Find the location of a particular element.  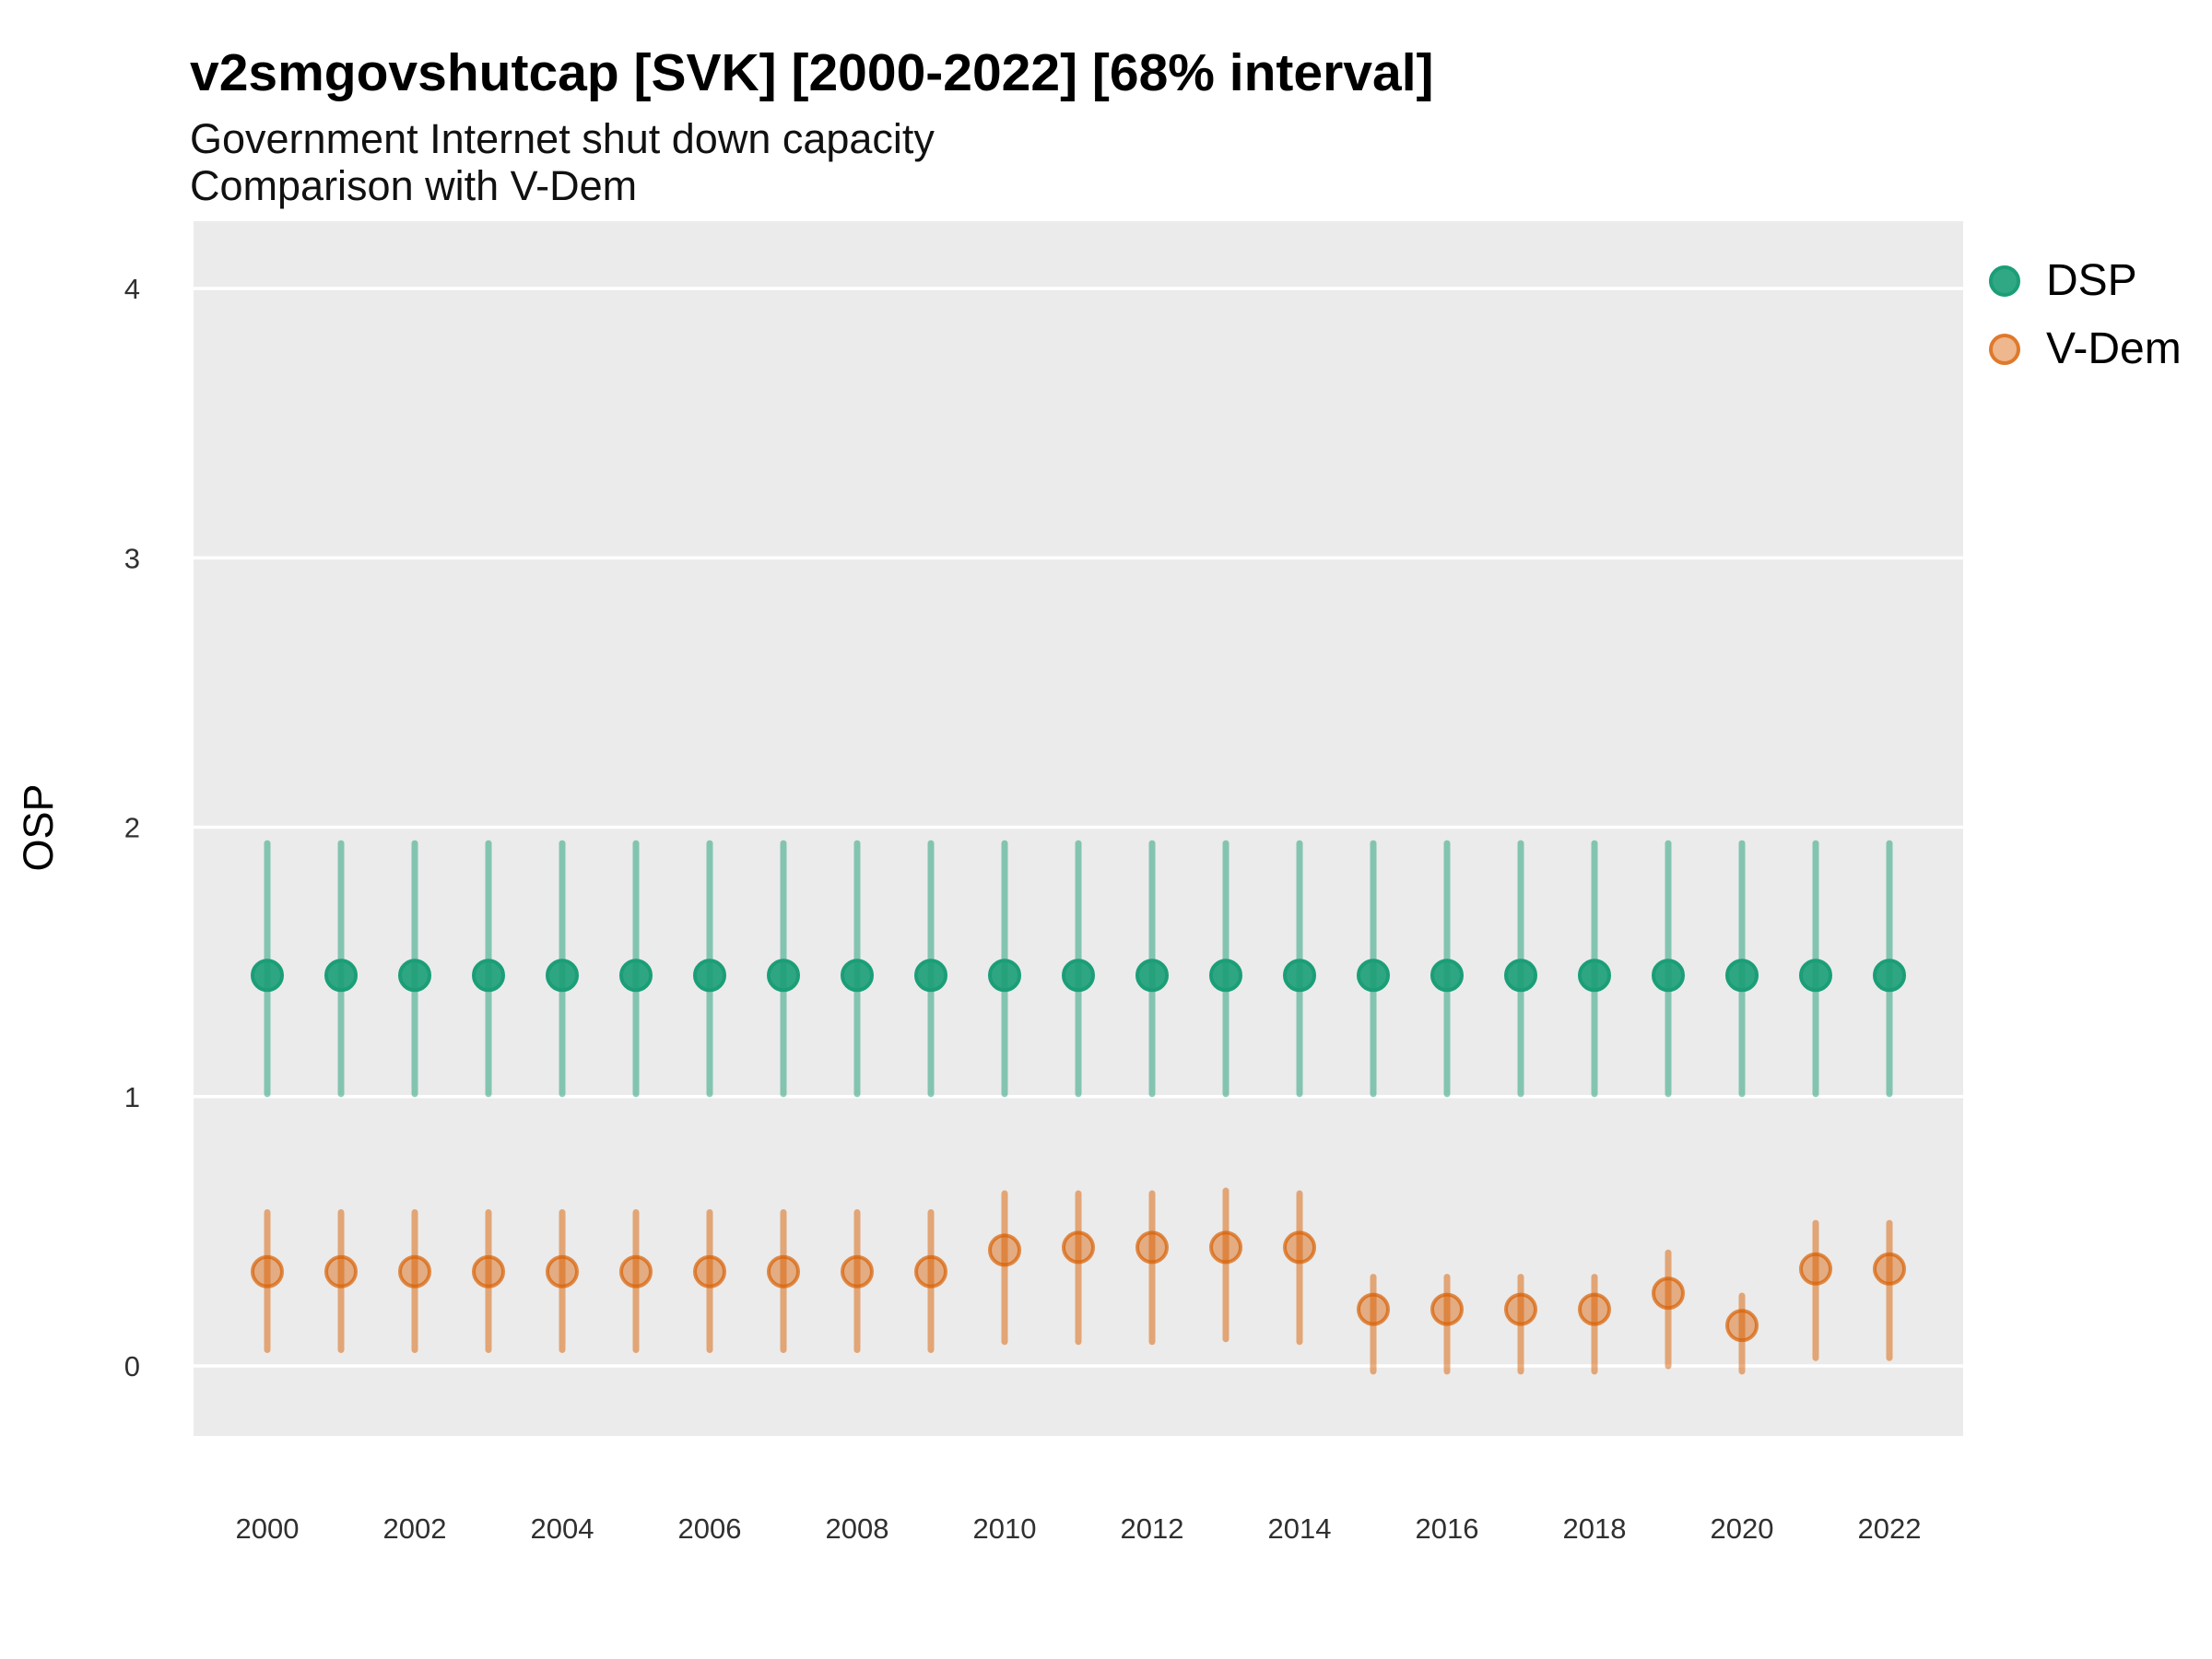

vdem-point-2003 is located at coordinates (488, 1271).